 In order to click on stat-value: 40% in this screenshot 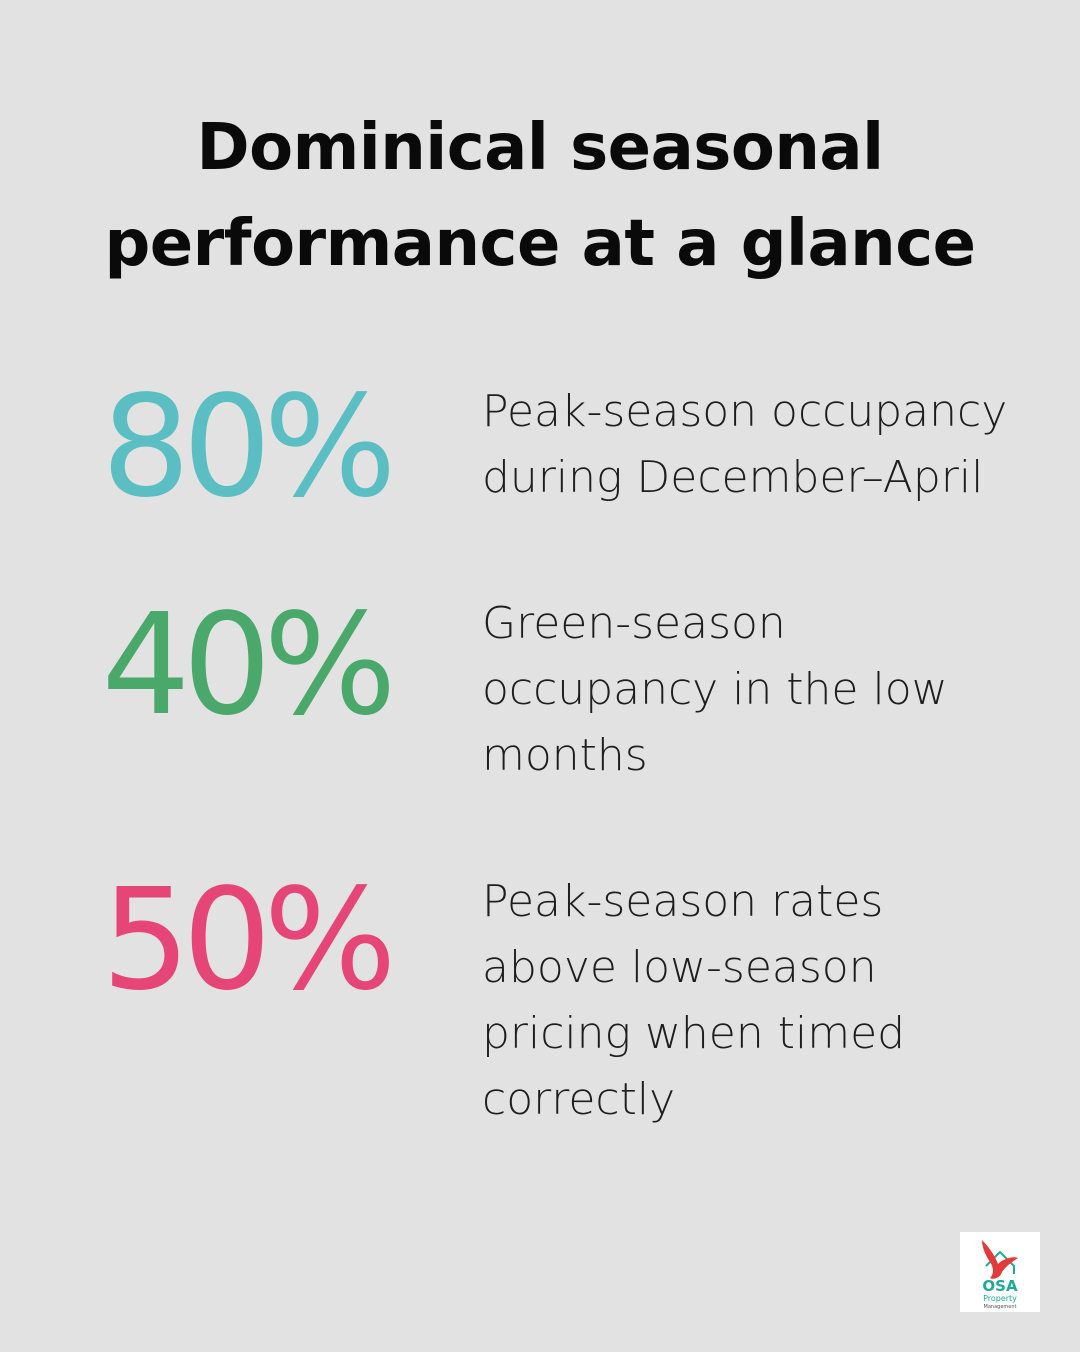, I will do `click(248, 665)`.